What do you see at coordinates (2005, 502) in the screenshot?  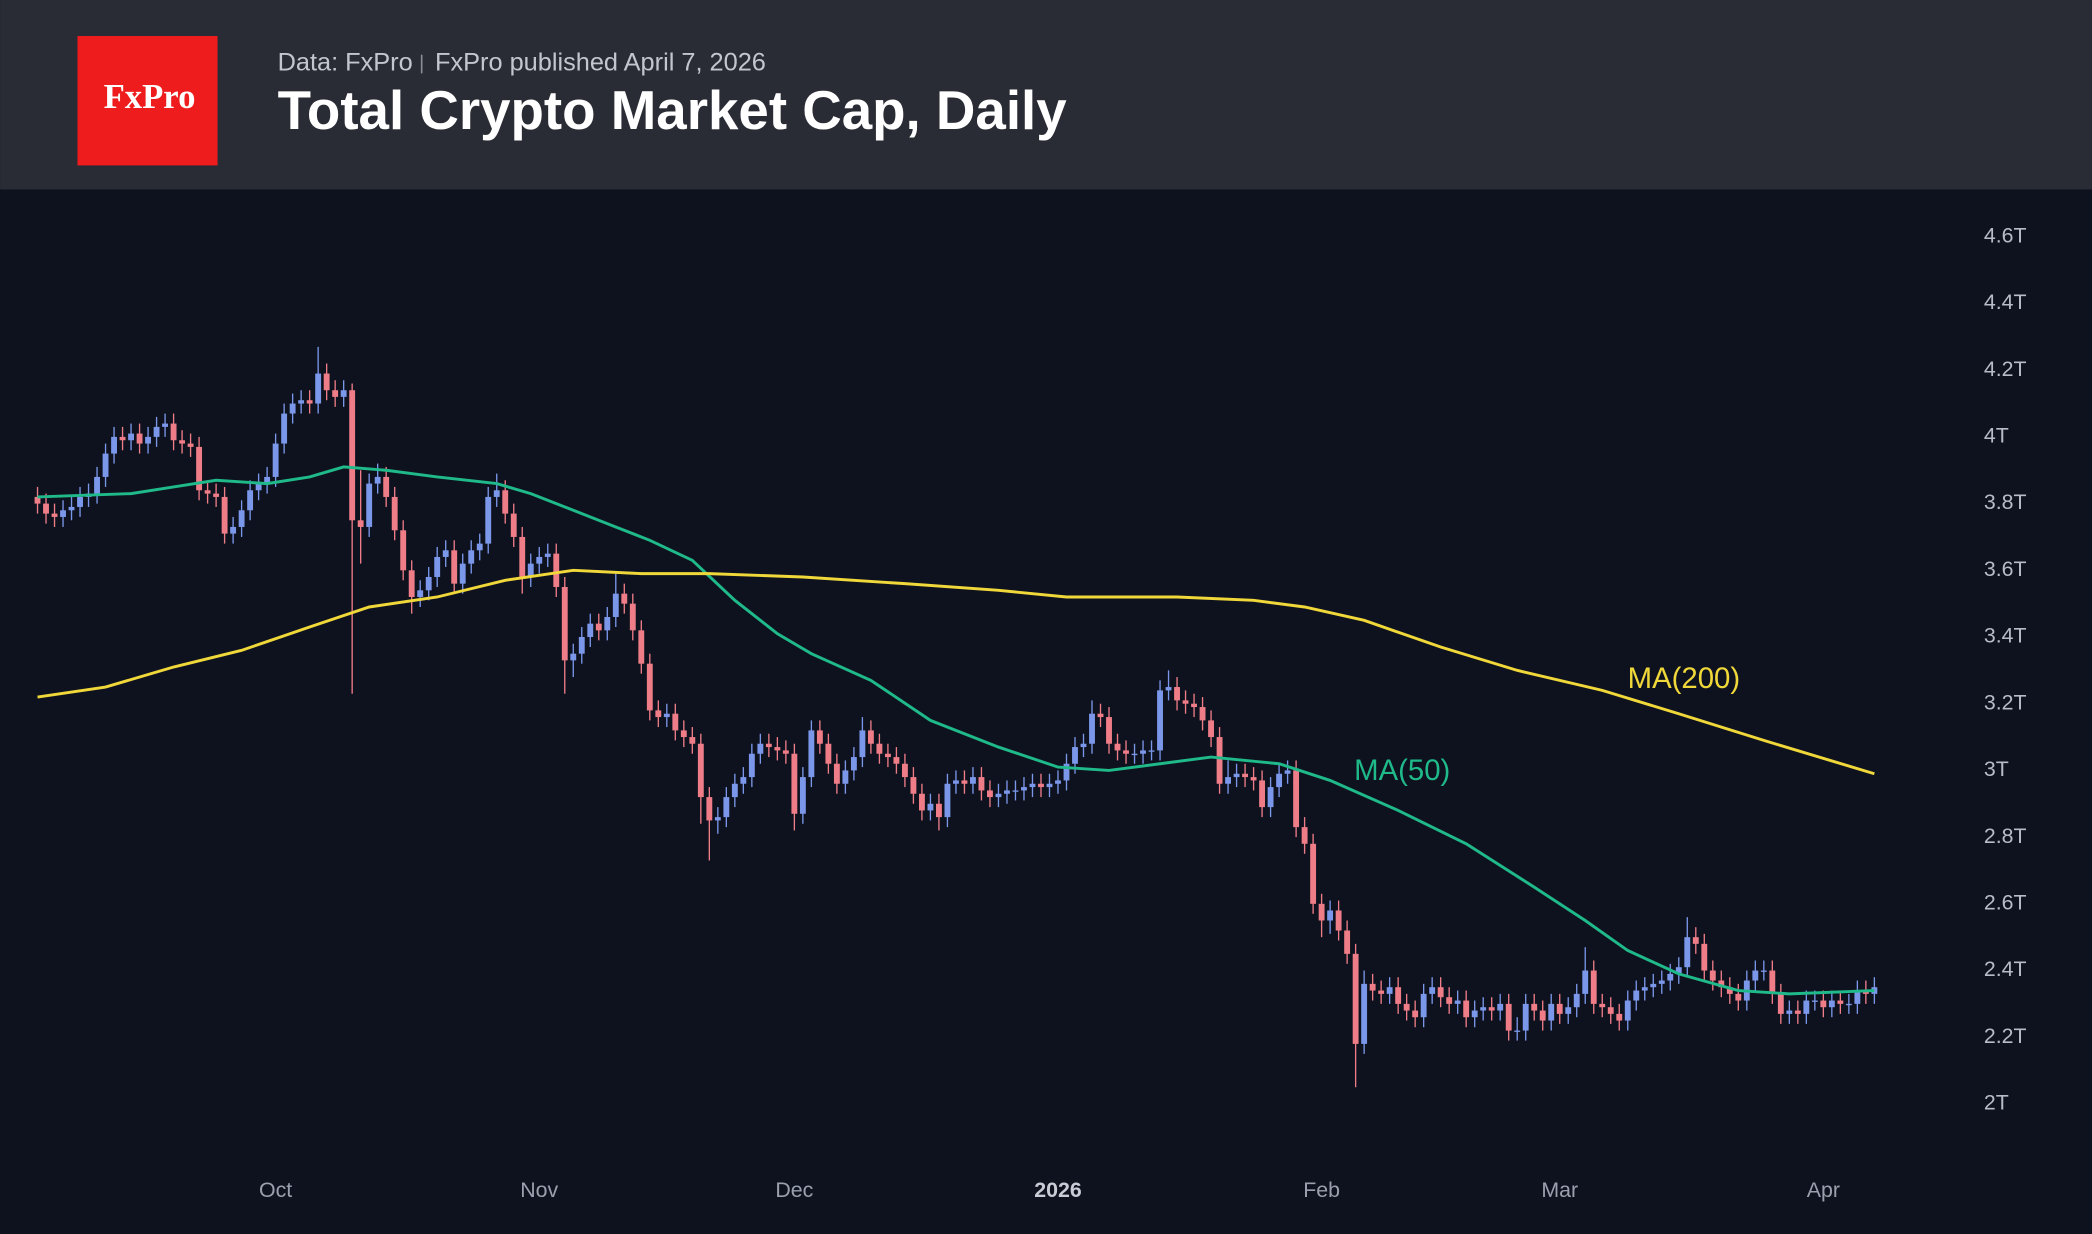 I see `y-tick-label: 3.8T` at bounding box center [2005, 502].